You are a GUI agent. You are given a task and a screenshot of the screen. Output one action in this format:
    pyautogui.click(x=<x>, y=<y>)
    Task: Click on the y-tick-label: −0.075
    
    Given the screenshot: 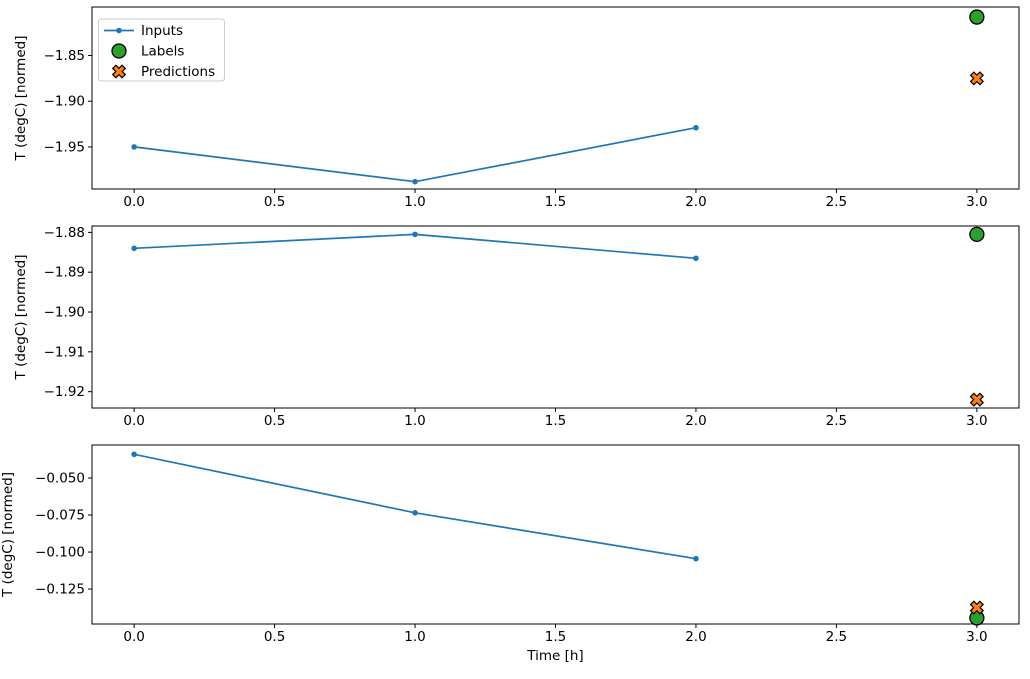 What is the action you would take?
    pyautogui.click(x=60, y=516)
    